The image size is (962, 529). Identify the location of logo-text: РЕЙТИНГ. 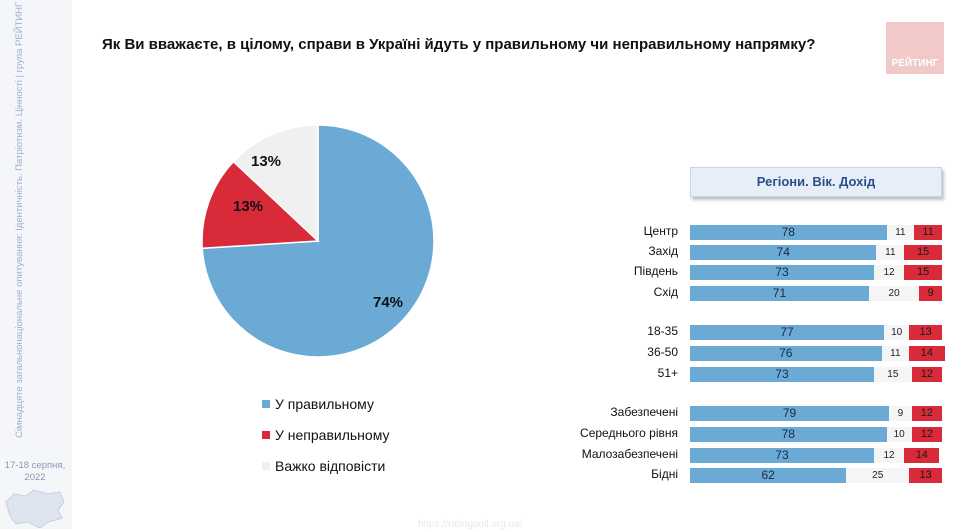
(915, 63).